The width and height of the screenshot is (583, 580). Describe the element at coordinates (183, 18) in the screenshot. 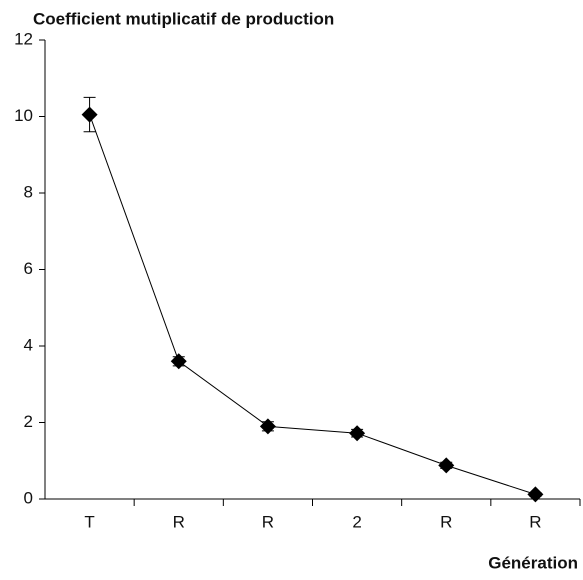

I see `chart-title: Coefficient mutiplicatif de production` at that location.